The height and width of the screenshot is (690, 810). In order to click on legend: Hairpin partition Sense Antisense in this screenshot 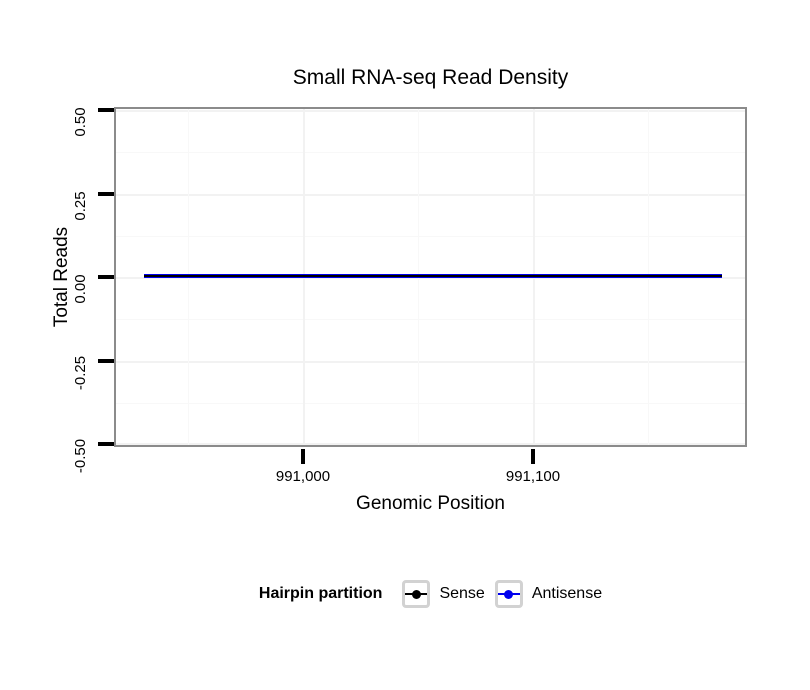, I will do `click(430, 594)`.